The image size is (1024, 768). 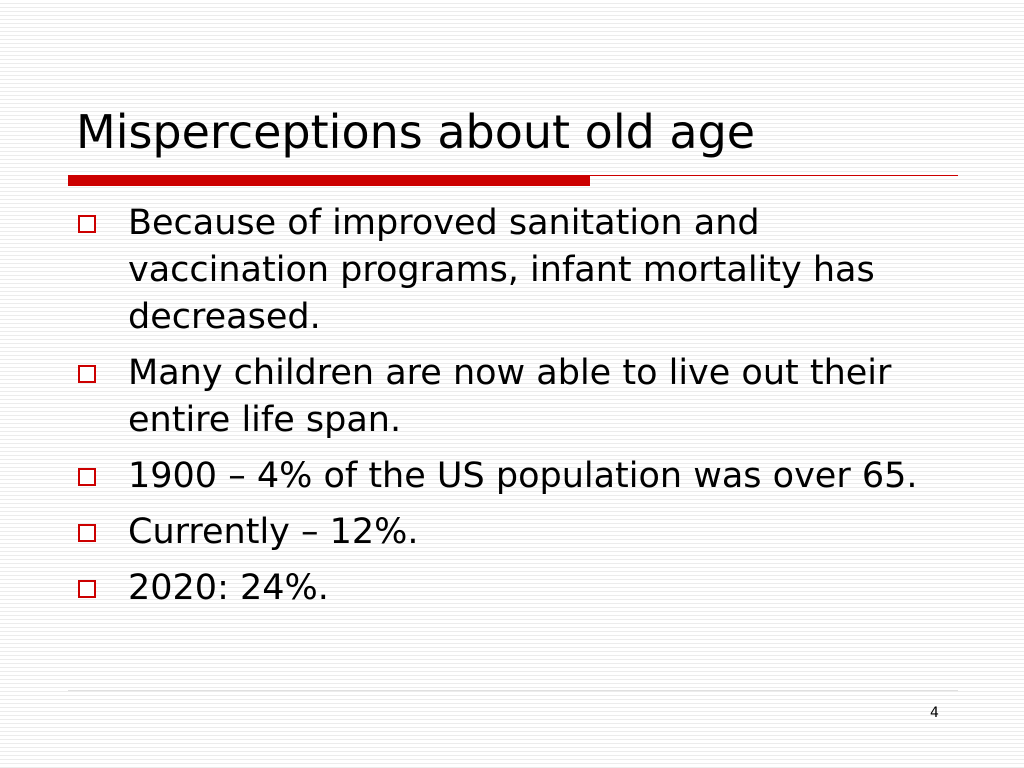 What do you see at coordinates (273, 532) in the screenshot?
I see `bullet-text: Currently – 12%.` at bounding box center [273, 532].